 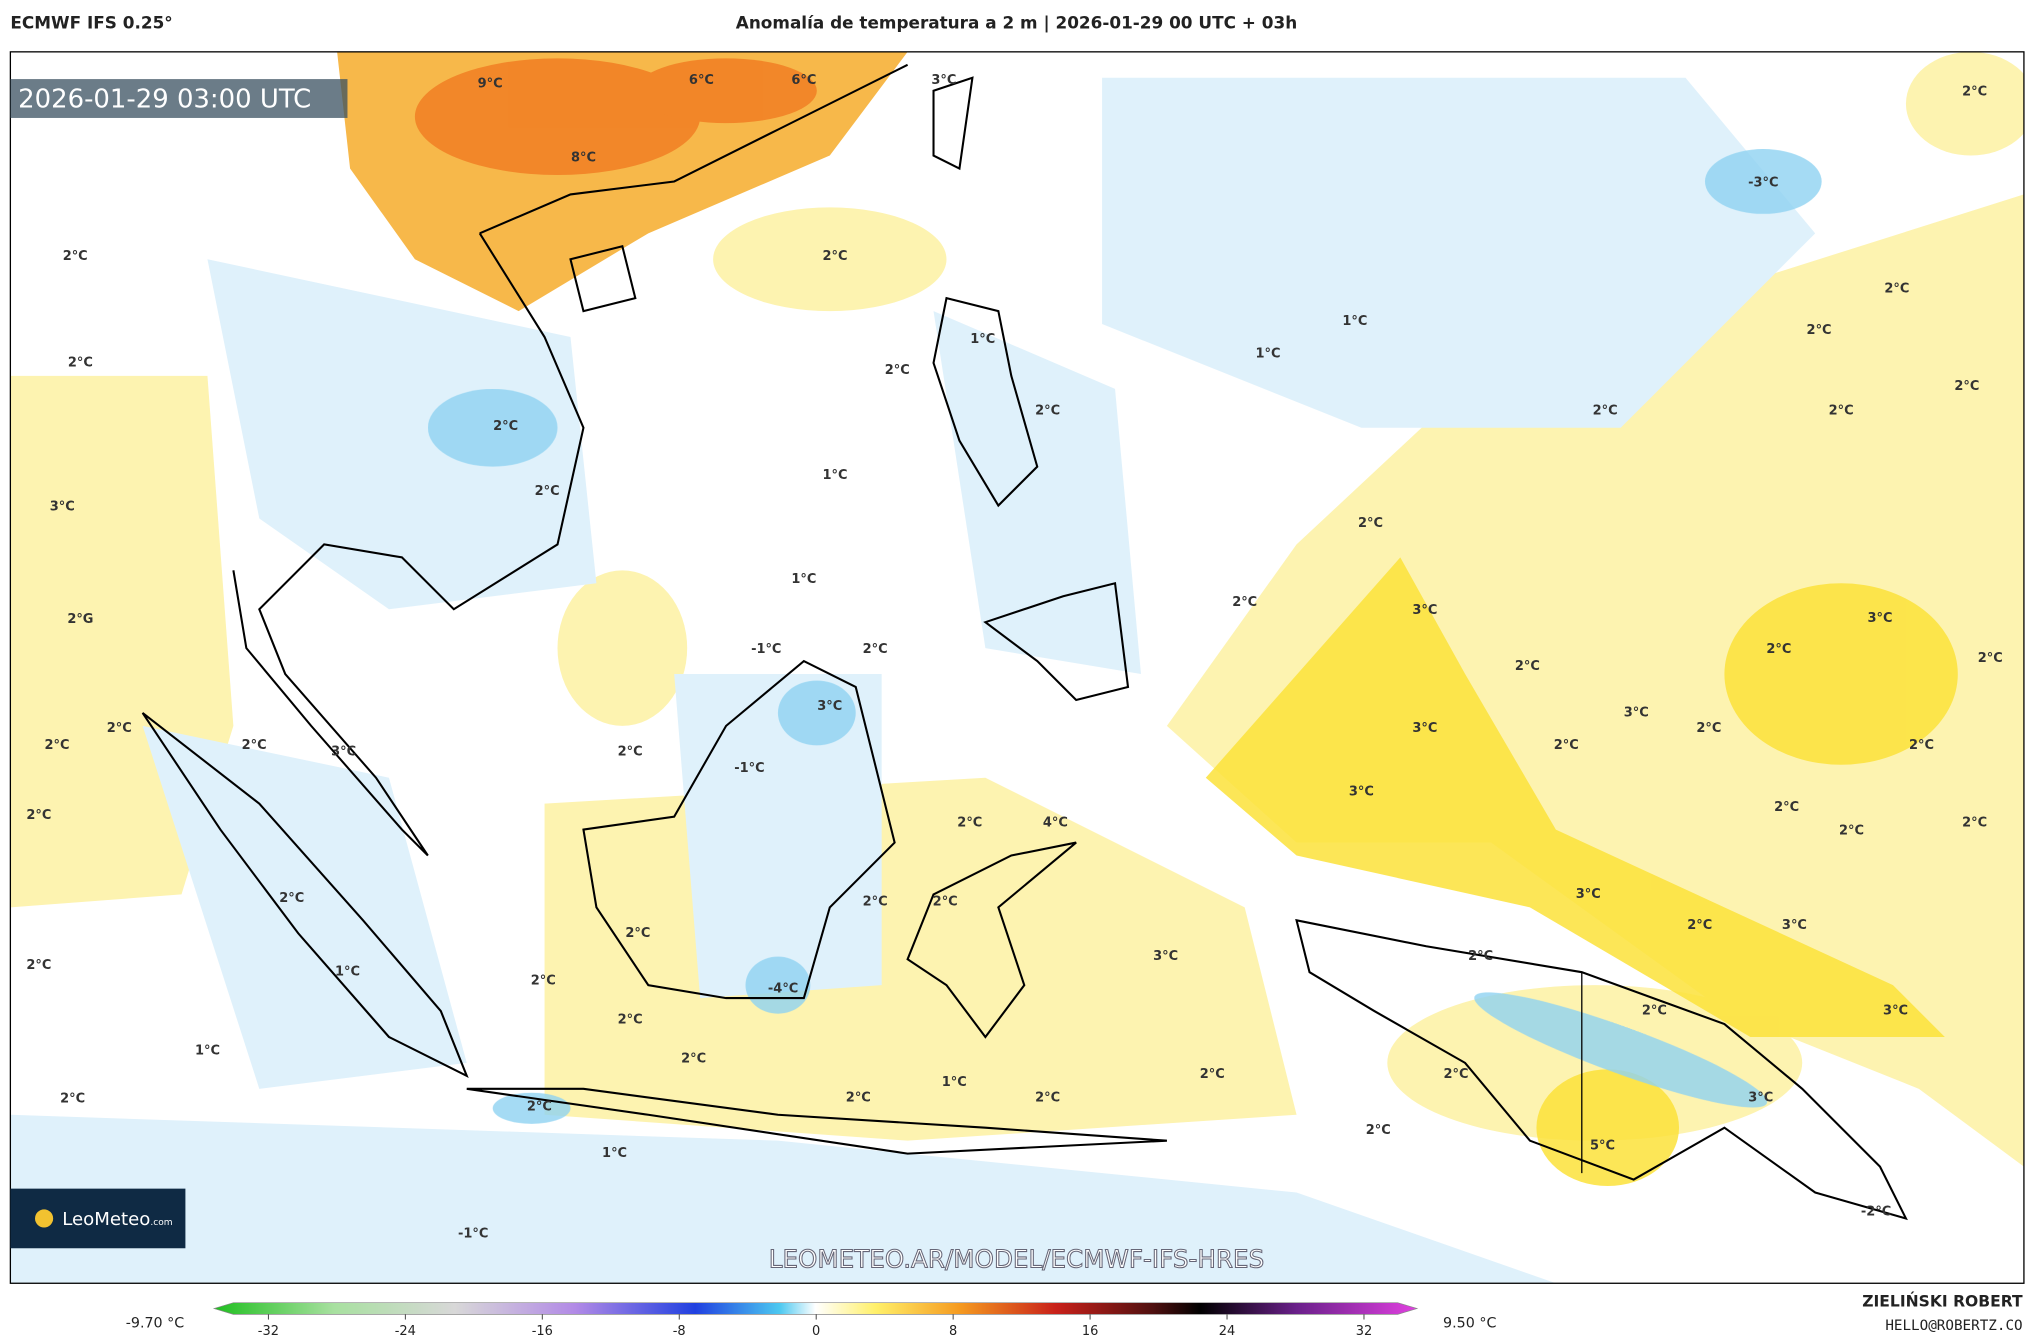 I want to click on contour-label: -4°C, so click(x=783, y=989).